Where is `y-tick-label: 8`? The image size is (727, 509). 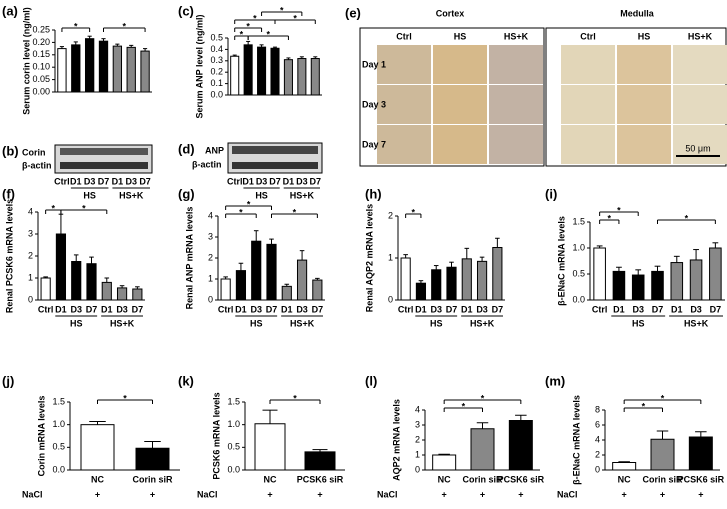
y-tick-label: 8 is located at coordinates (597, 409).